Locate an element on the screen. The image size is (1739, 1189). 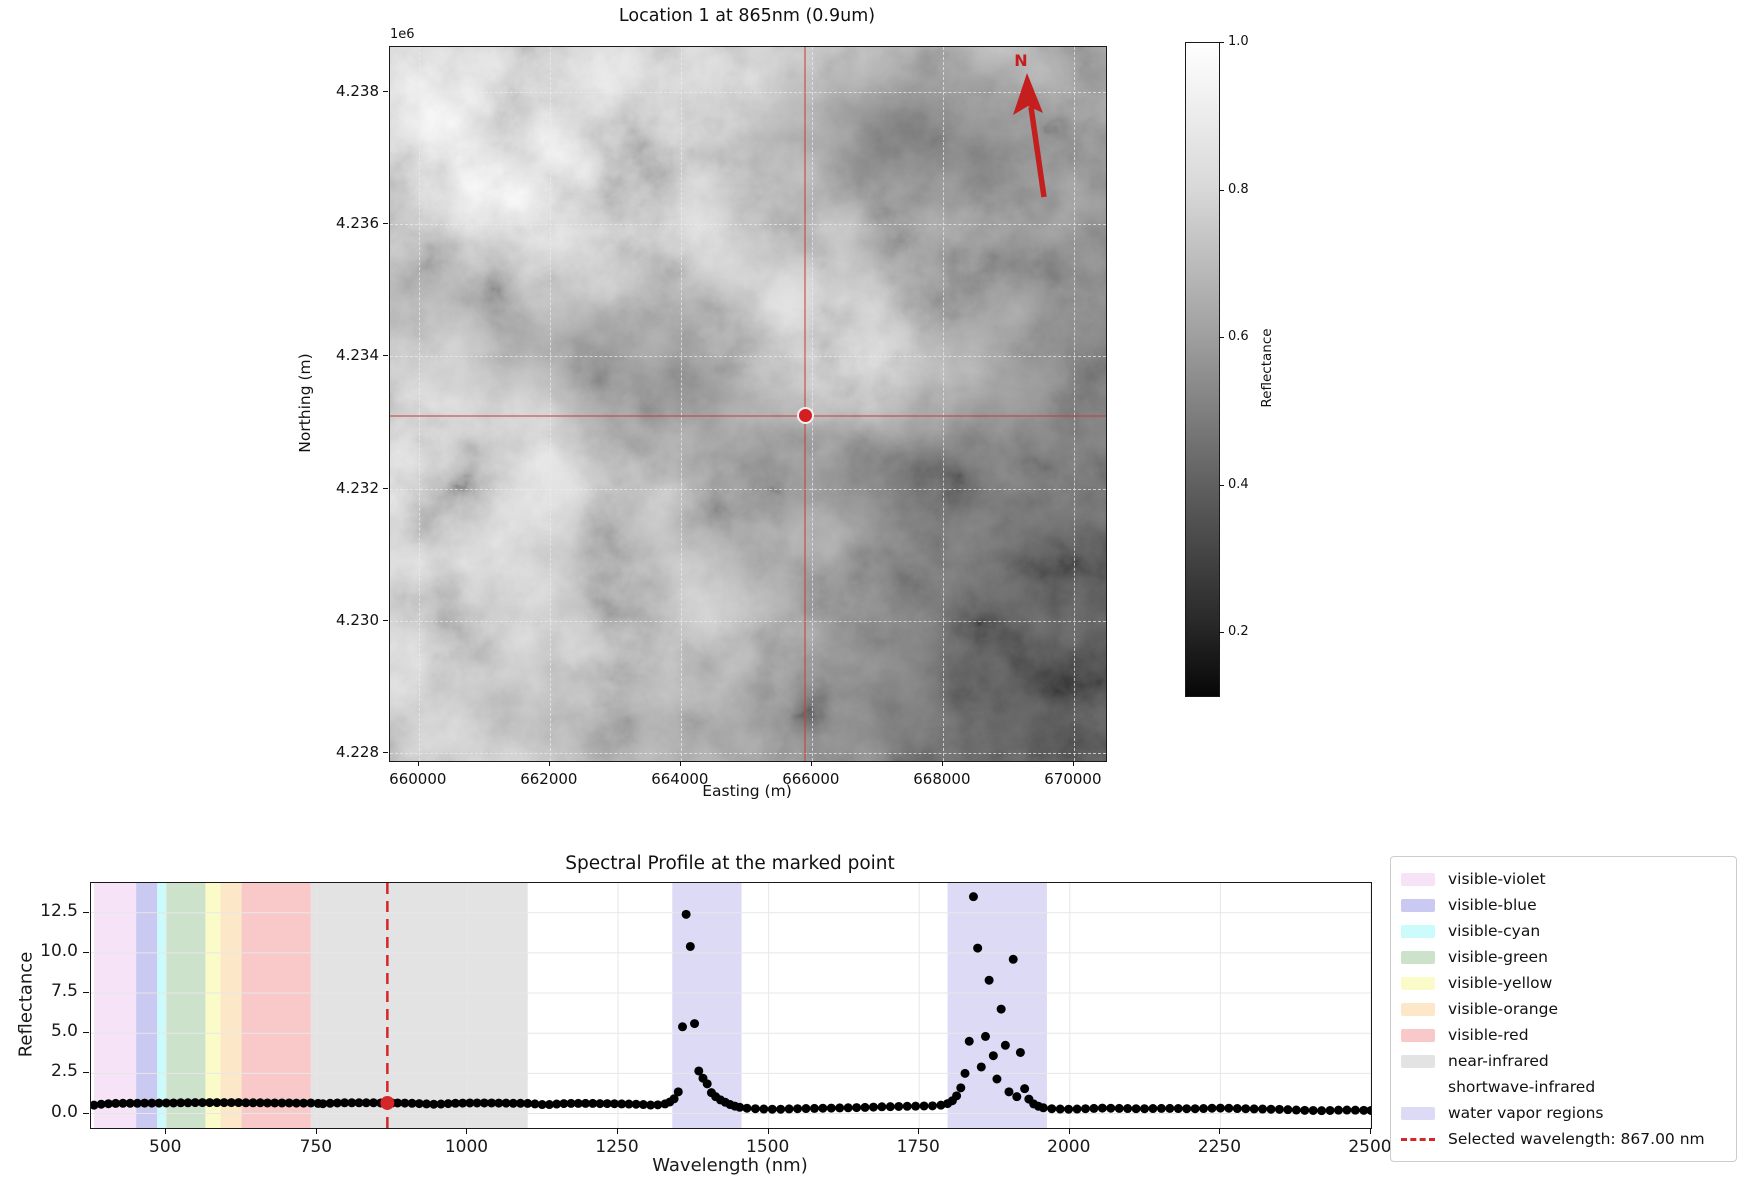
spectral-ytick-label: 0.0 is located at coordinates (64, 1111).